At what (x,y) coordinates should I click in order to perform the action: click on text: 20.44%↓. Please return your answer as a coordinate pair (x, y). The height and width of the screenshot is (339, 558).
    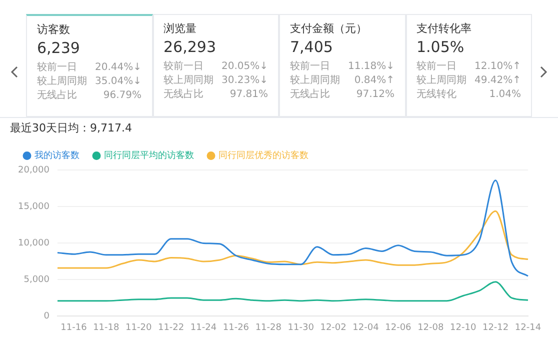
    Looking at the image, I should click on (118, 68).